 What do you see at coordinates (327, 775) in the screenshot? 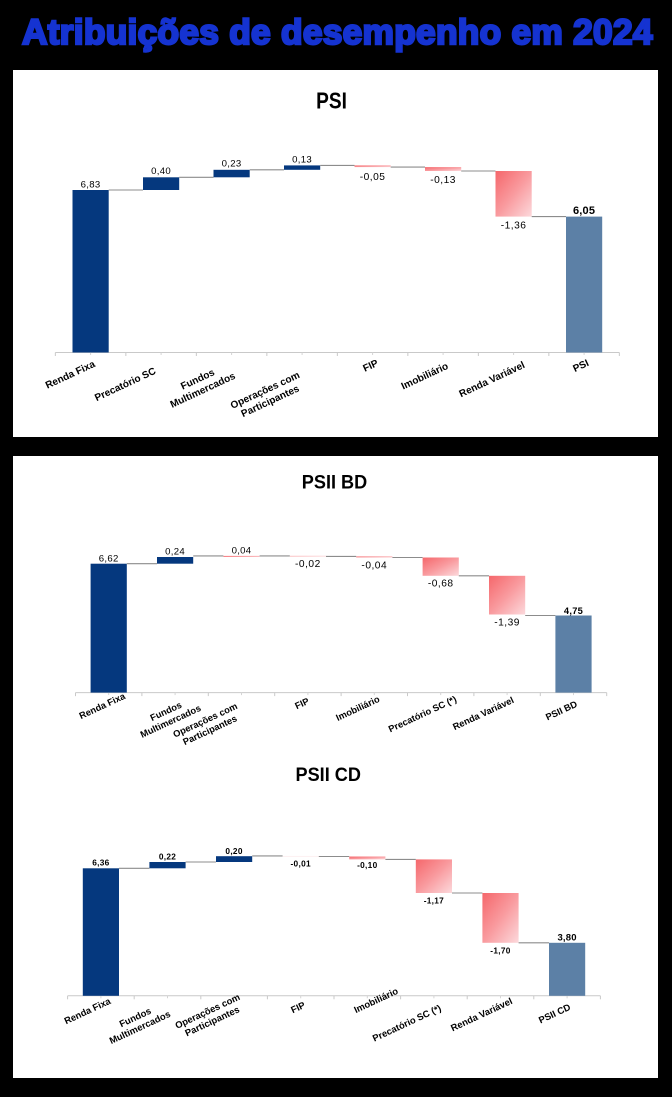
I see `svg-text: PSII CD` at bounding box center [327, 775].